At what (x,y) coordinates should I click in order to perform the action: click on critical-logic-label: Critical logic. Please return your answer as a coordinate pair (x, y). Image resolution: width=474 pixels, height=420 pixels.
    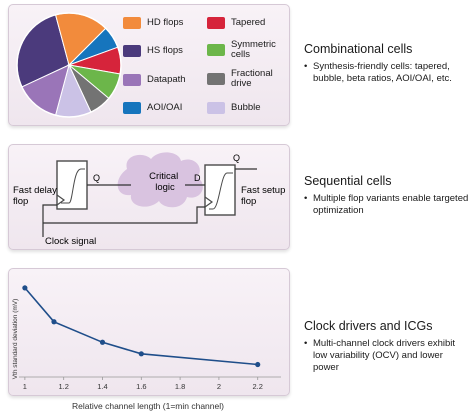
    Looking at the image, I should click on (165, 182).